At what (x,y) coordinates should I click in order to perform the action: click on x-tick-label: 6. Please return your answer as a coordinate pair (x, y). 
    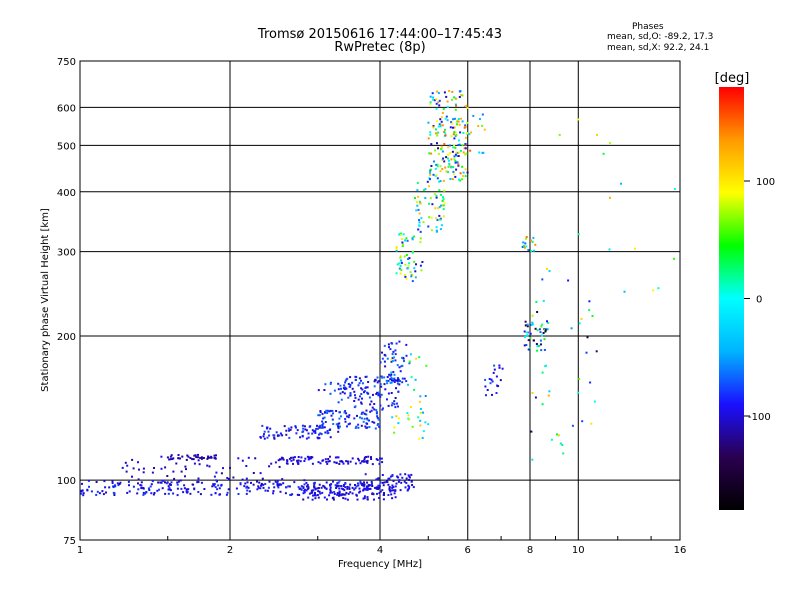
    Looking at the image, I should click on (468, 550).